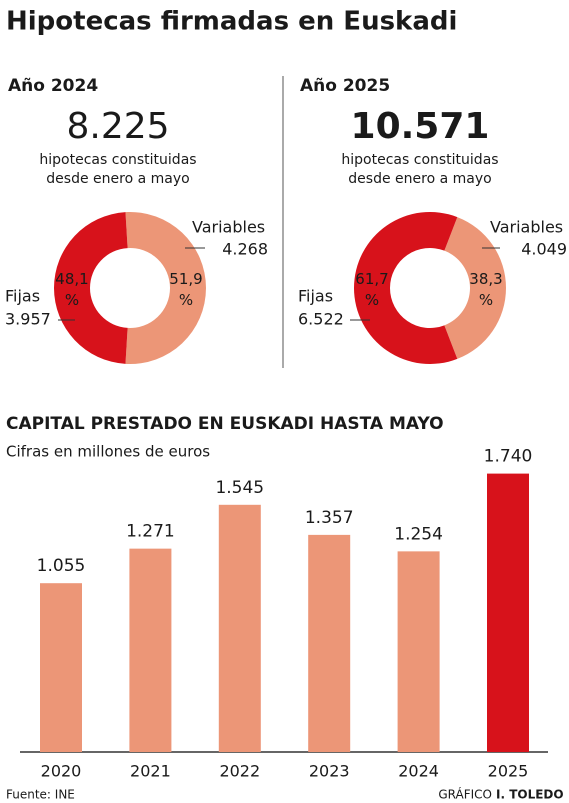  What do you see at coordinates (329, 771) in the screenshot?
I see `x-tick-label: 2023` at bounding box center [329, 771].